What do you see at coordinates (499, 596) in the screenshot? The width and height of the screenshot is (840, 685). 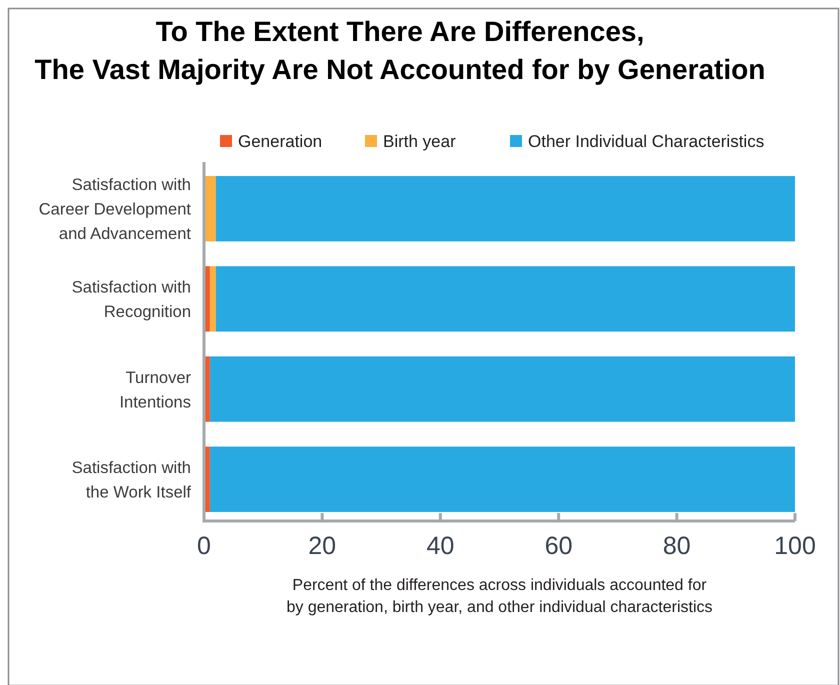 I see `x-axis-title: Percent of the differences across individuals accounted for by generation, birth year, and other individual characteristics` at bounding box center [499, 596].